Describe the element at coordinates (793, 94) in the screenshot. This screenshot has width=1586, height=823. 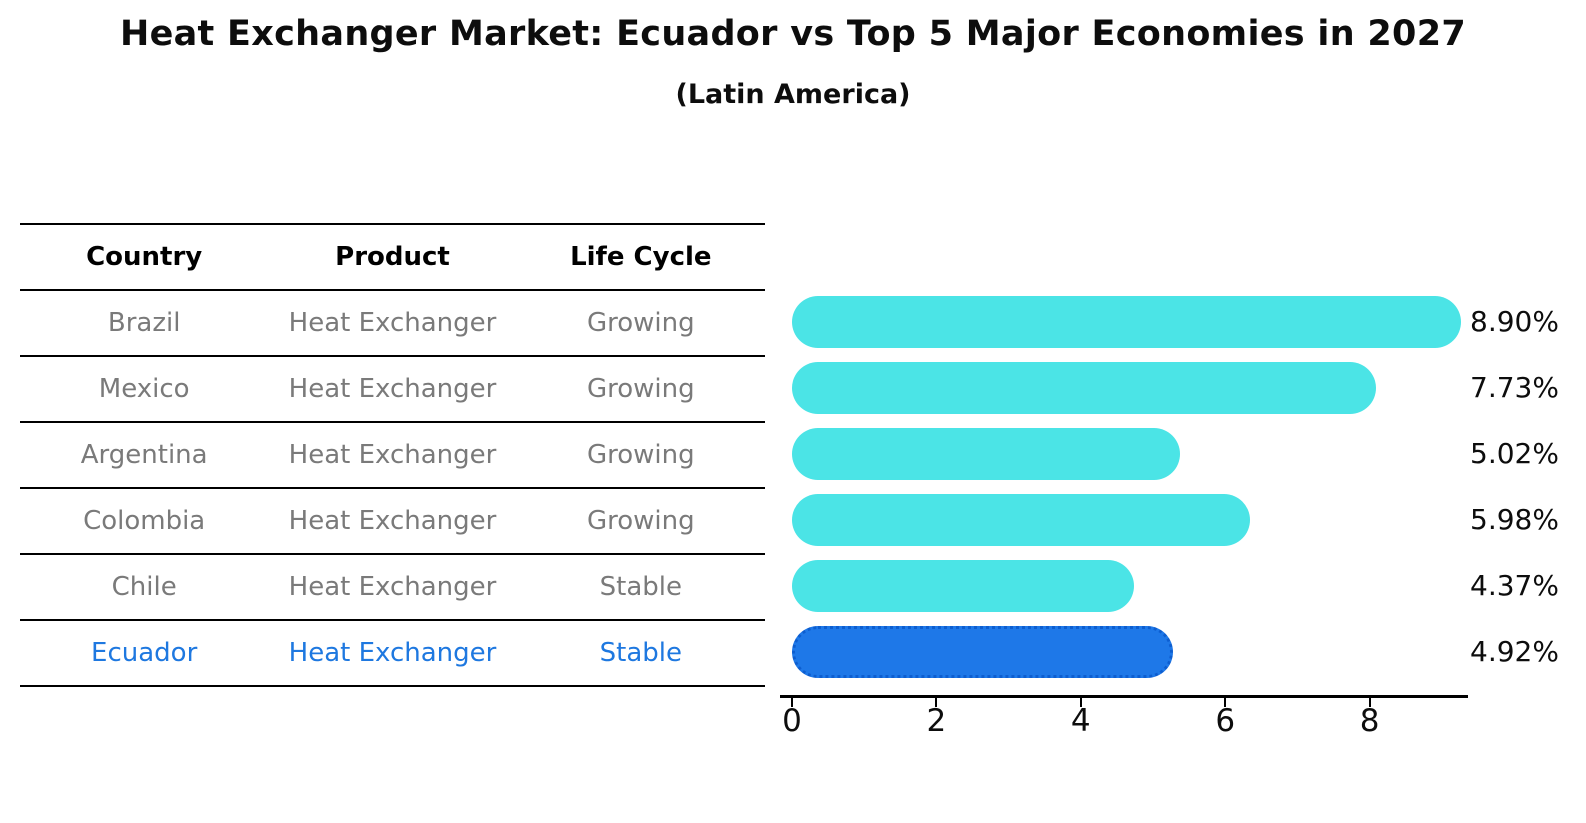
I see `chart-subtitle: (Latin America)` at that location.